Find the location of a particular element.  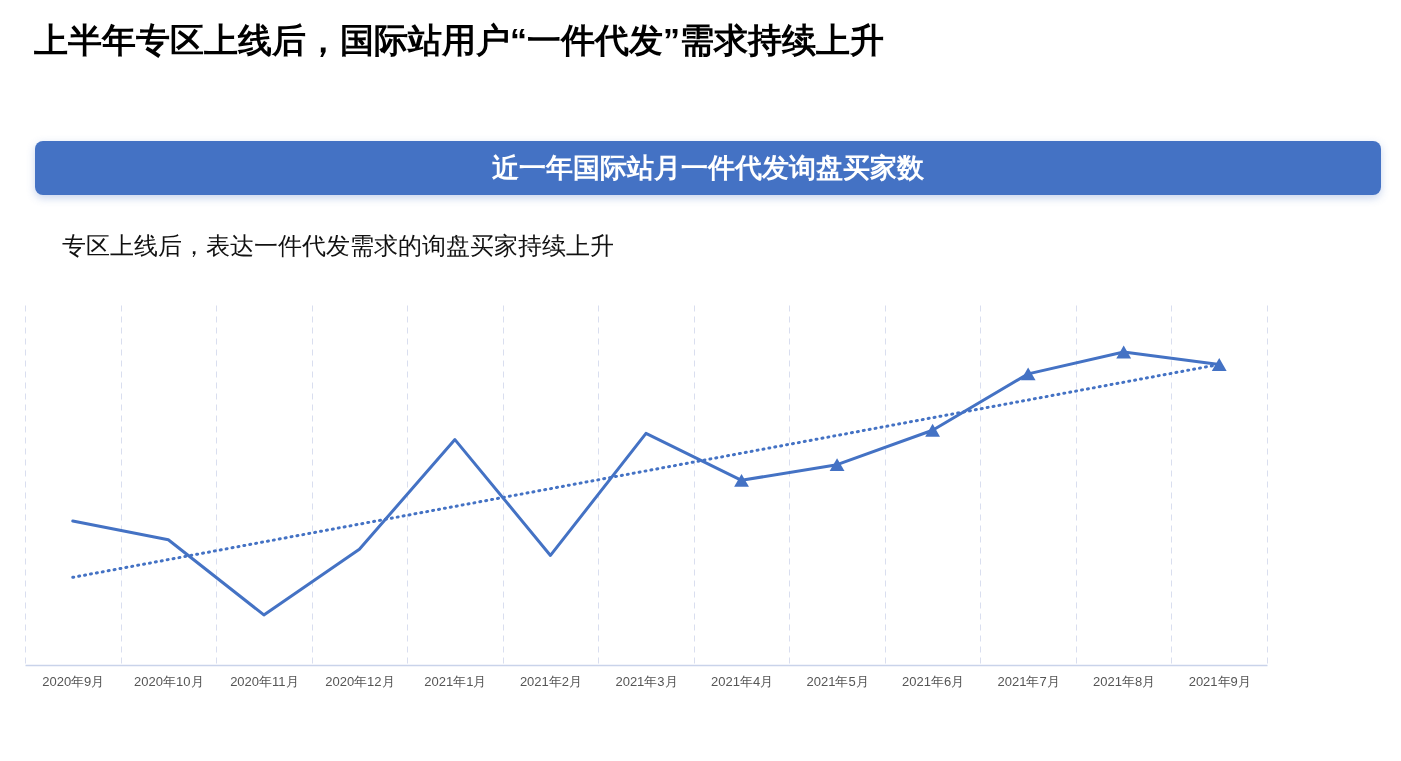

x-tick-label: 2021年8月 is located at coordinates (1124, 681).